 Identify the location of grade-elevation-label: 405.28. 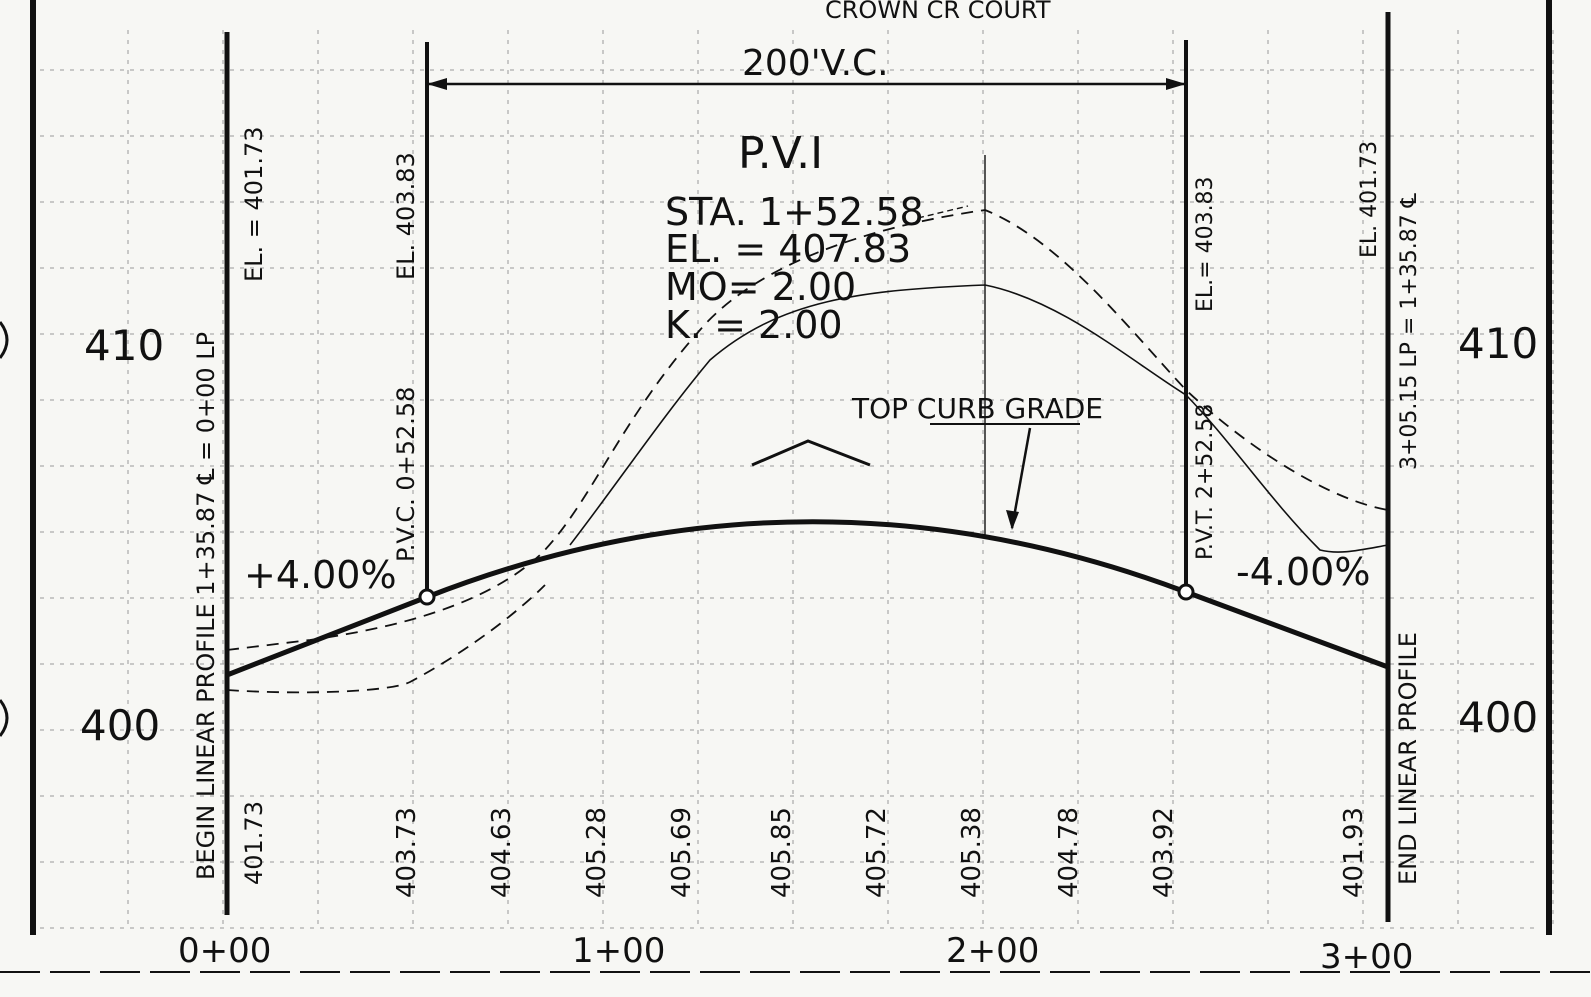
(597, 852).